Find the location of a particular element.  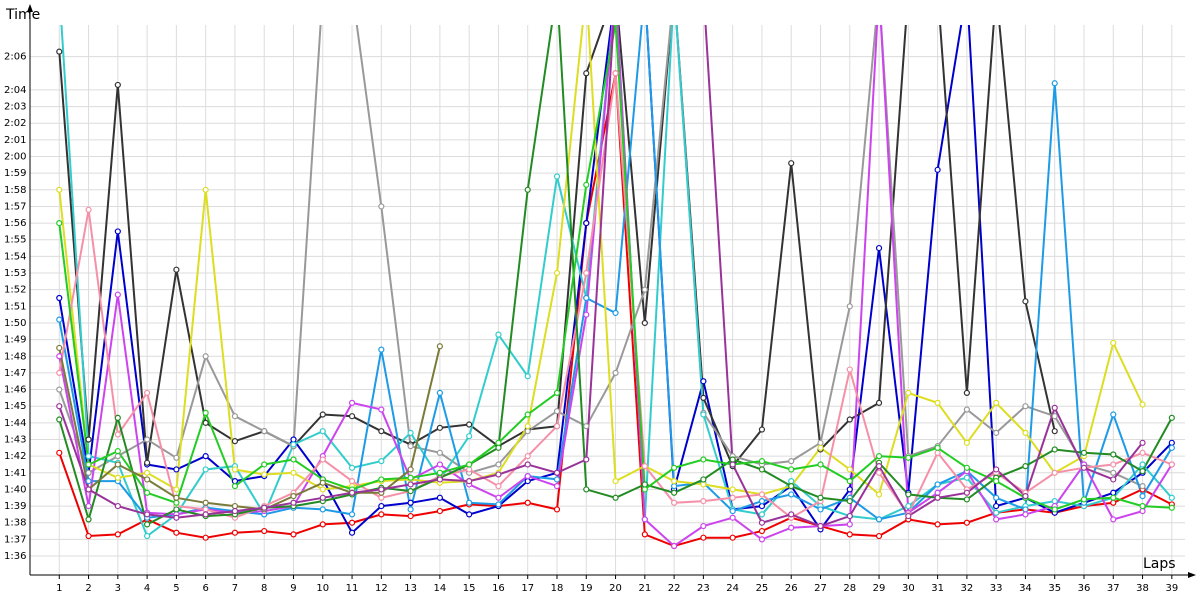

series-line is located at coordinates (249, 428).